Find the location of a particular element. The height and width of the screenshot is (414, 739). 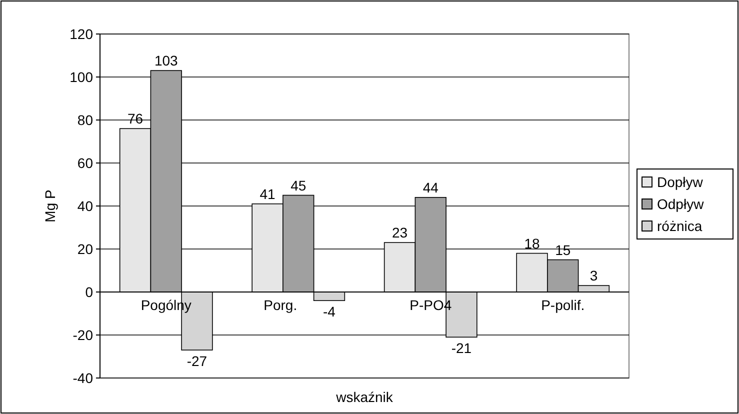

data-label: 23 is located at coordinates (400, 232).